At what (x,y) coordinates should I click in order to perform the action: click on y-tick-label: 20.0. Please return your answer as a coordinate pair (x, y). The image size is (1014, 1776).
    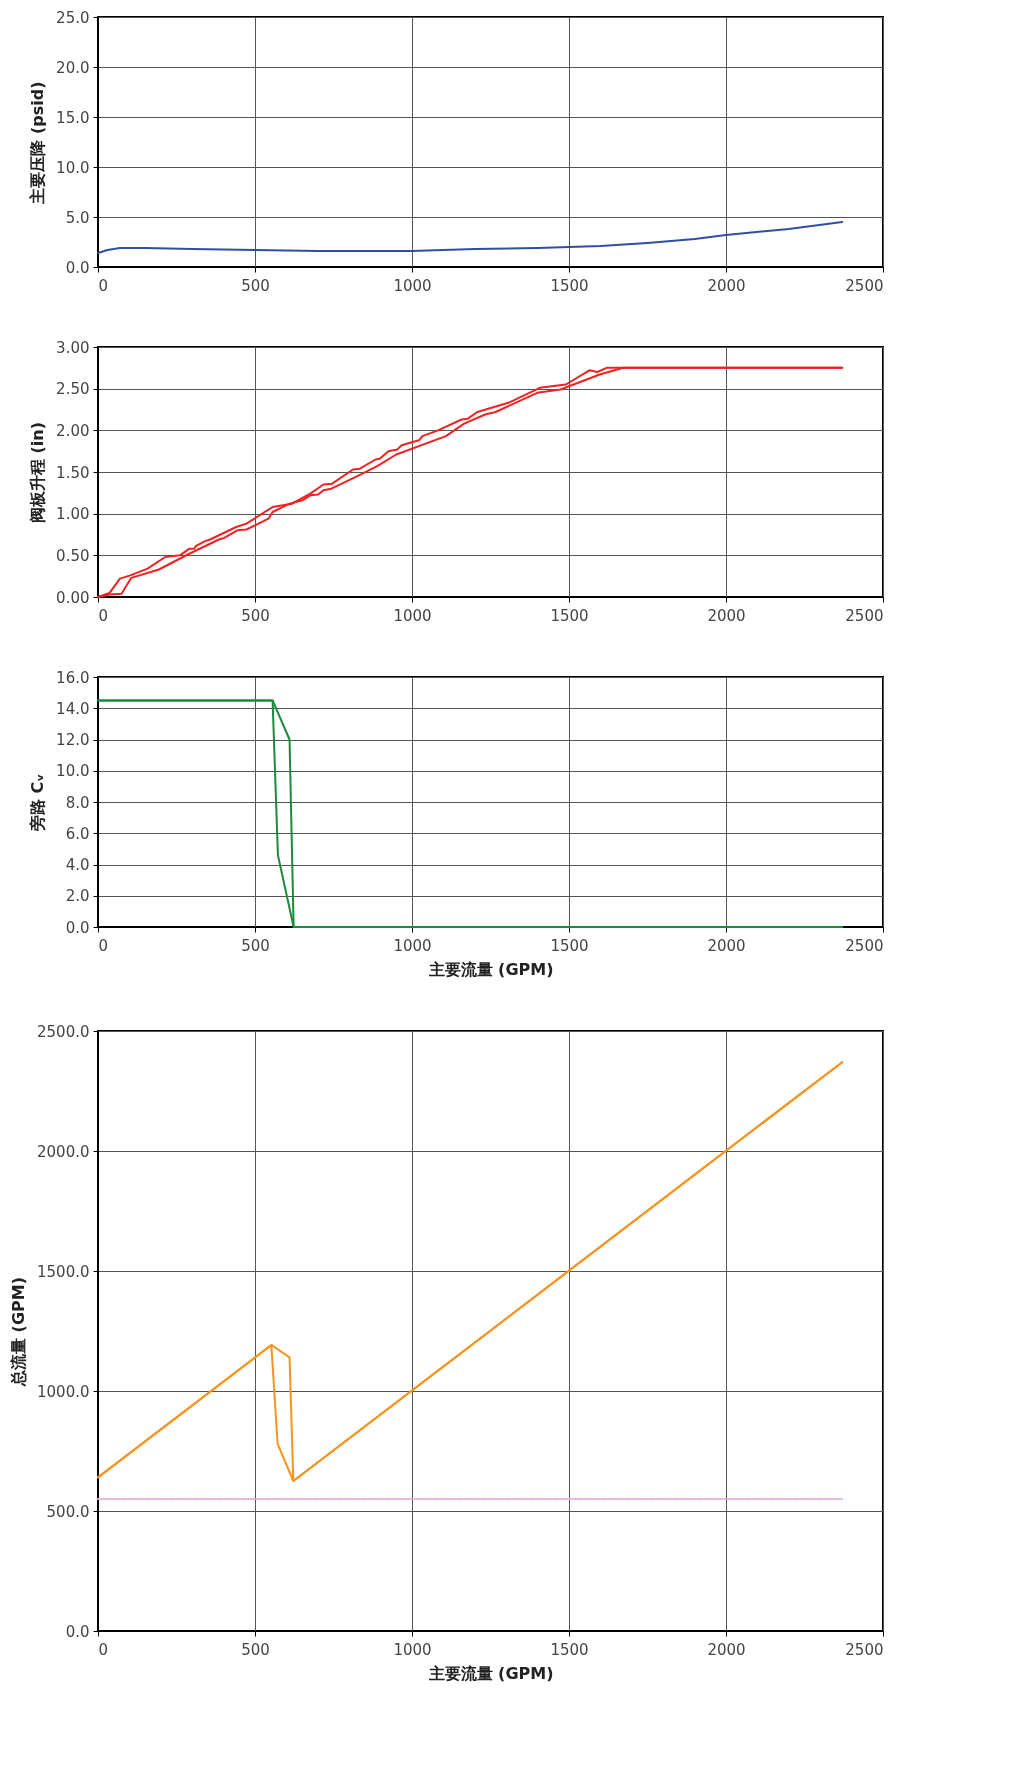
    Looking at the image, I should click on (73, 67).